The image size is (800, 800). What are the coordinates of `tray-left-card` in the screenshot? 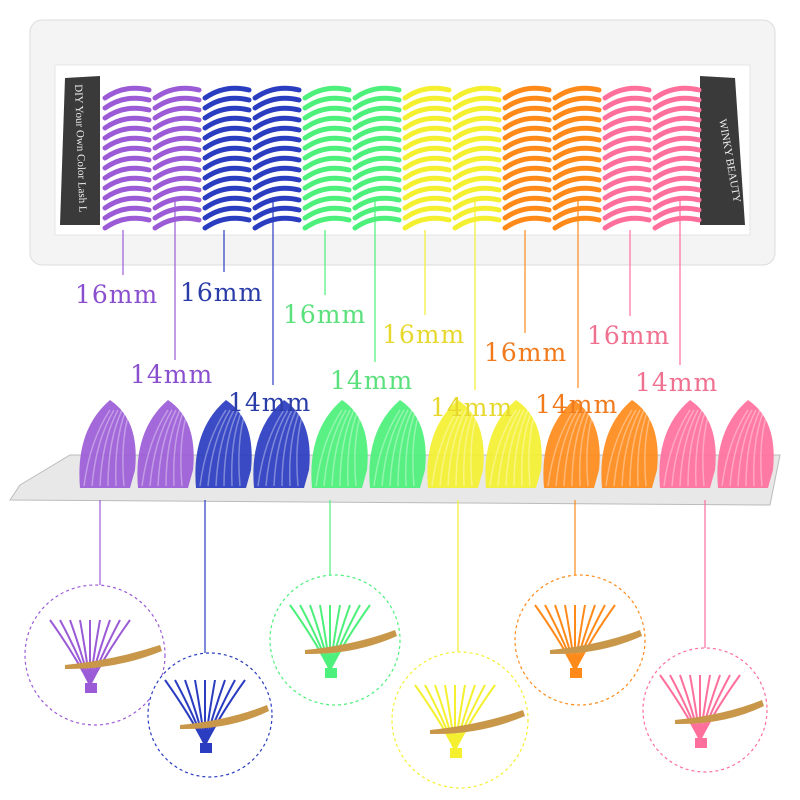 It's located at (80, 150).